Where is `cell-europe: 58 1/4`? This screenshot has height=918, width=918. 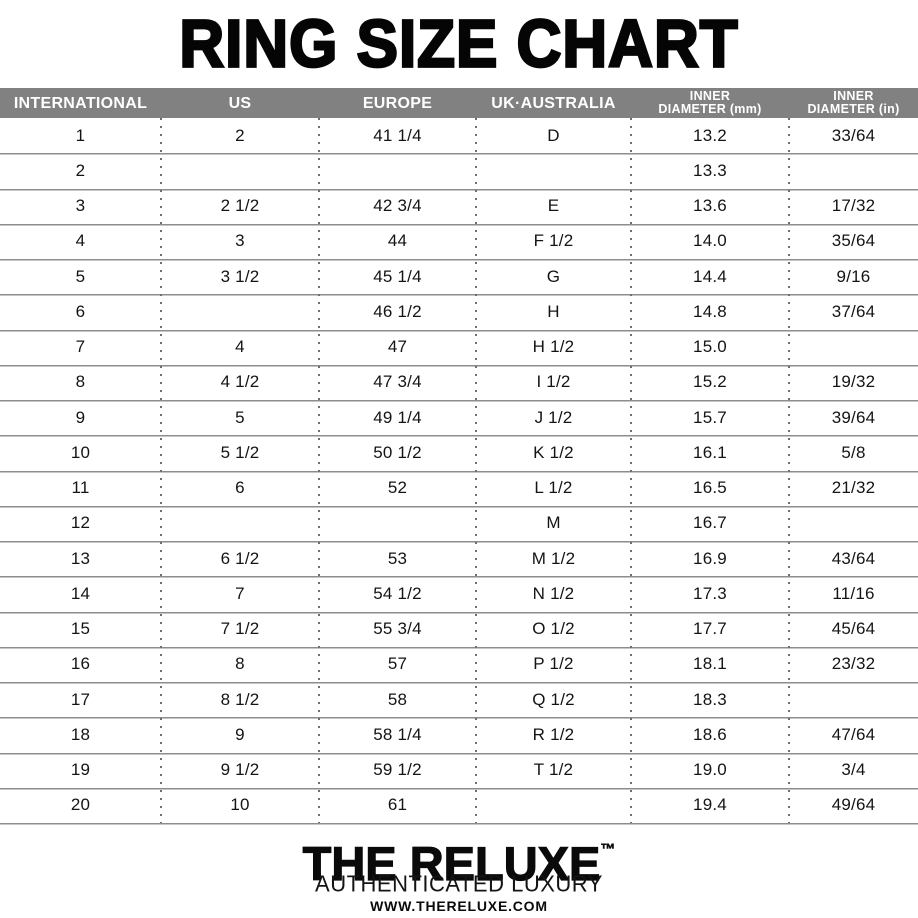 cell-europe: 58 1/4 is located at coordinates (397, 734).